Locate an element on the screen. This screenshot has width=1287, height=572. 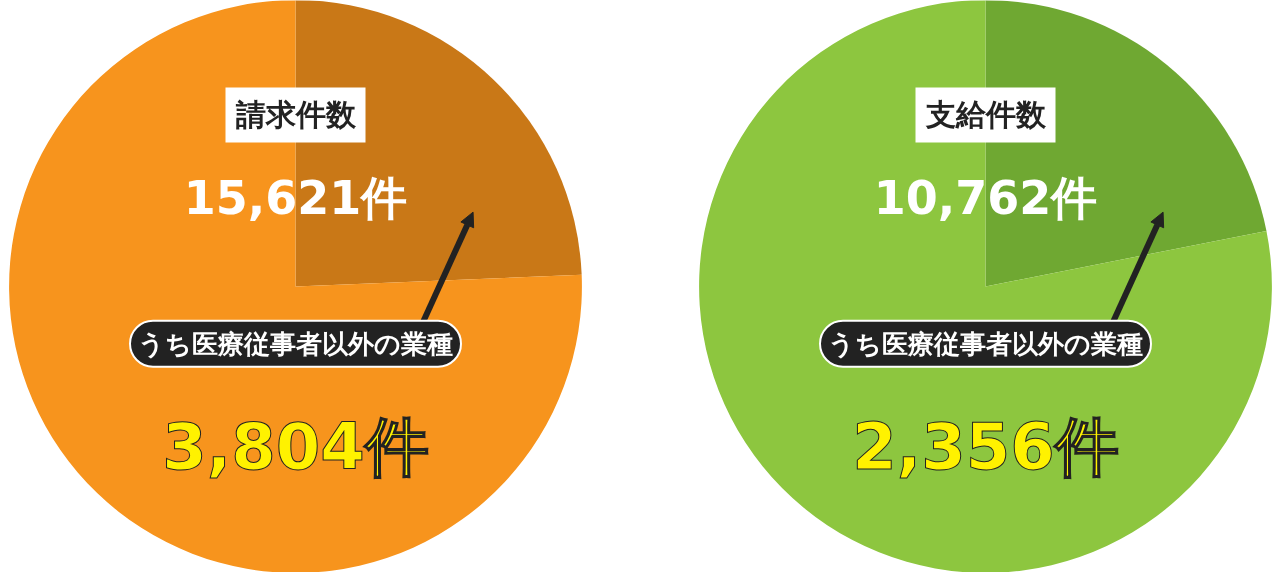
text: 15,621件 is located at coordinates (295, 197).